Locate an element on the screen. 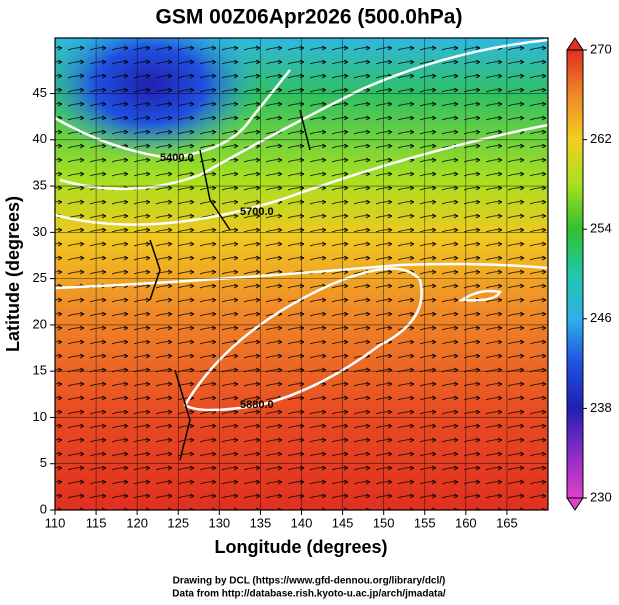 The height and width of the screenshot is (605, 619). y-tick-label: 45 is located at coordinates (40, 92).